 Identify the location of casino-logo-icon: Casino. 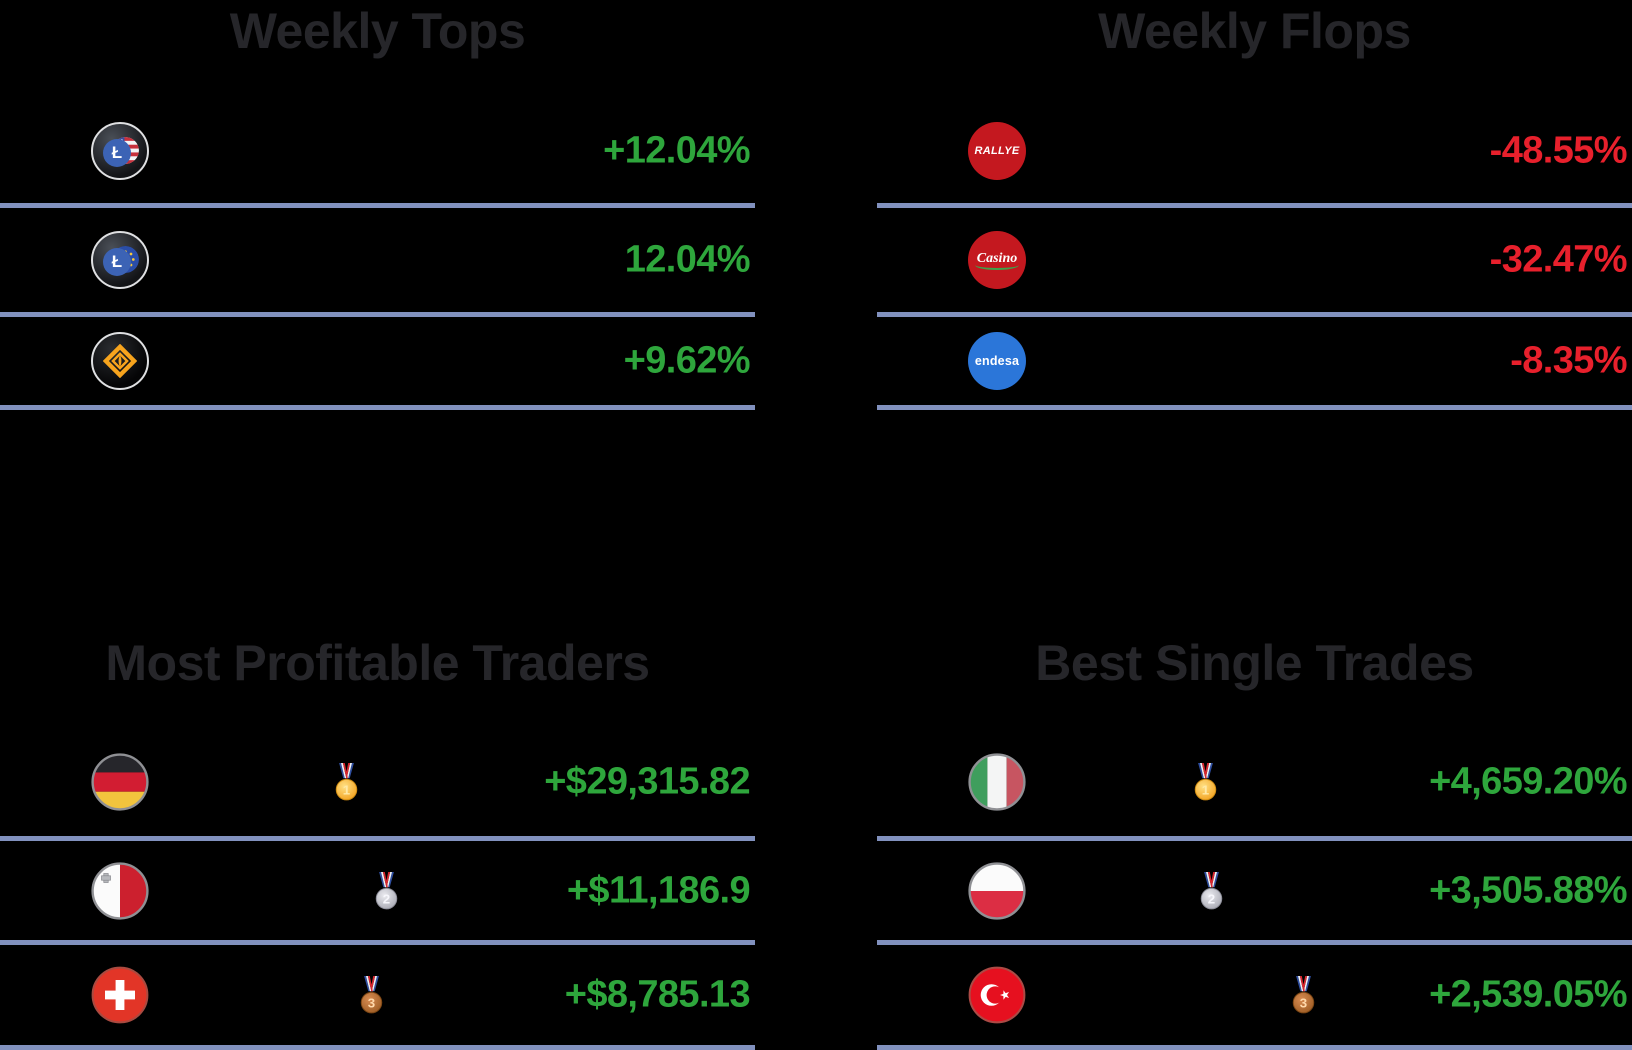
(997, 260).